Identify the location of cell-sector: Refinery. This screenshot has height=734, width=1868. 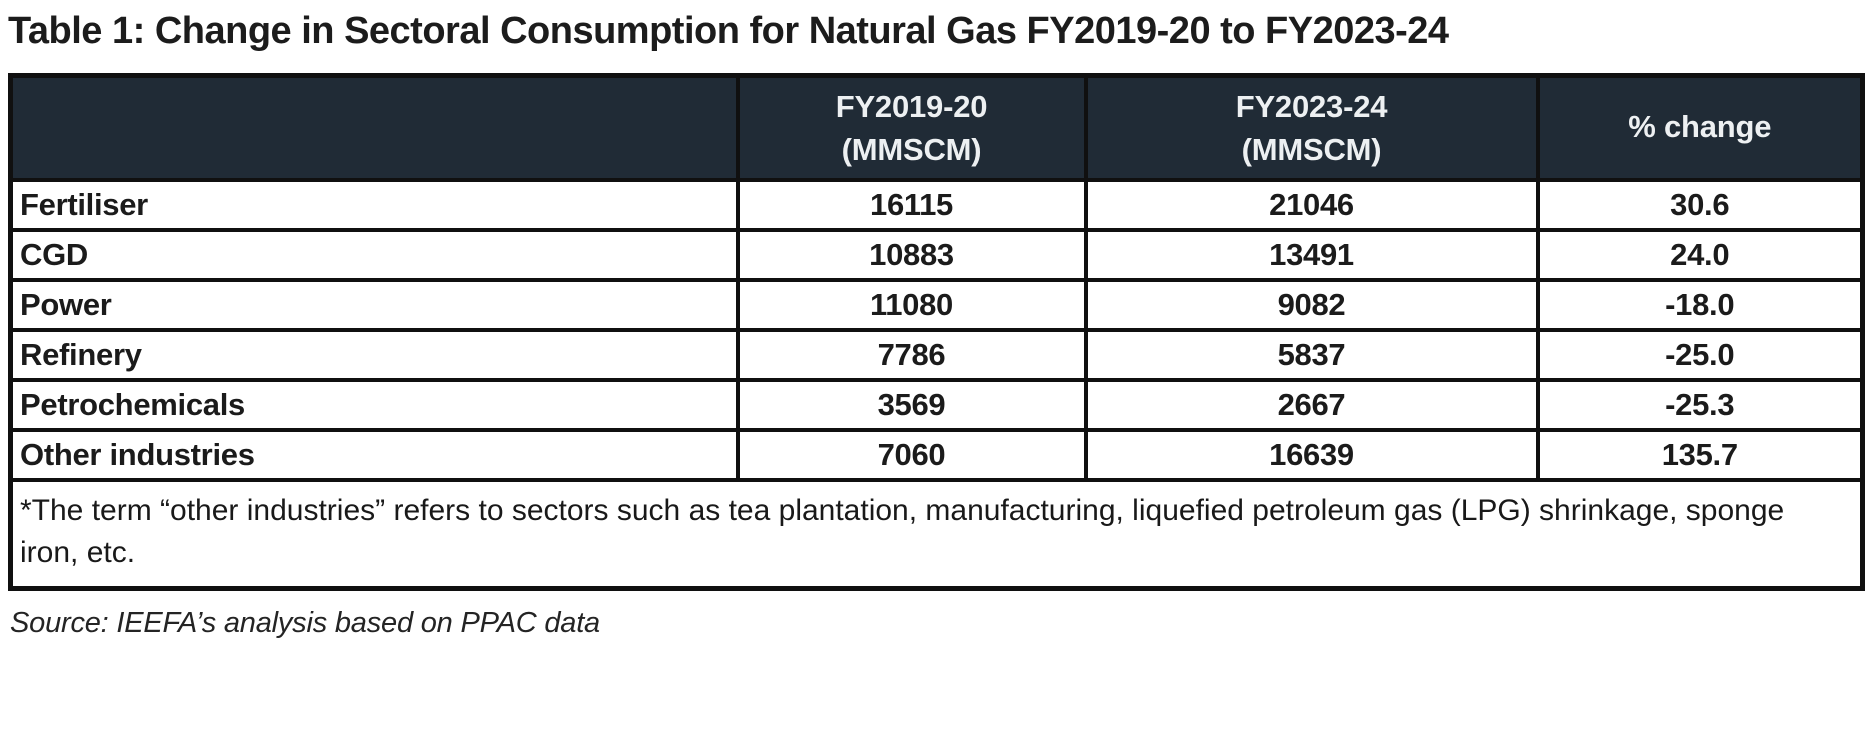
(374, 354).